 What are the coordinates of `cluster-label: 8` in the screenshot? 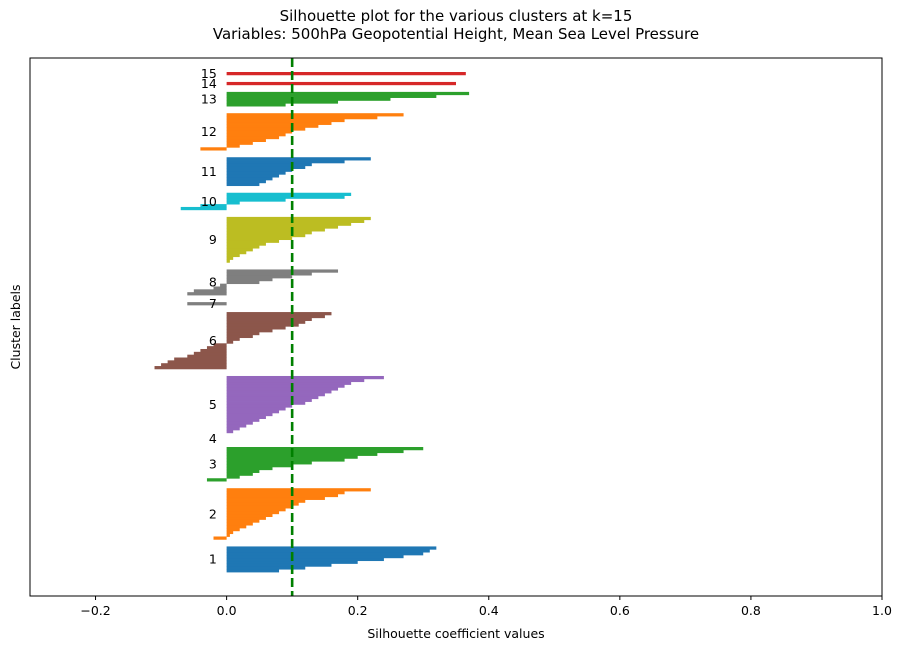 It's located at (213, 282).